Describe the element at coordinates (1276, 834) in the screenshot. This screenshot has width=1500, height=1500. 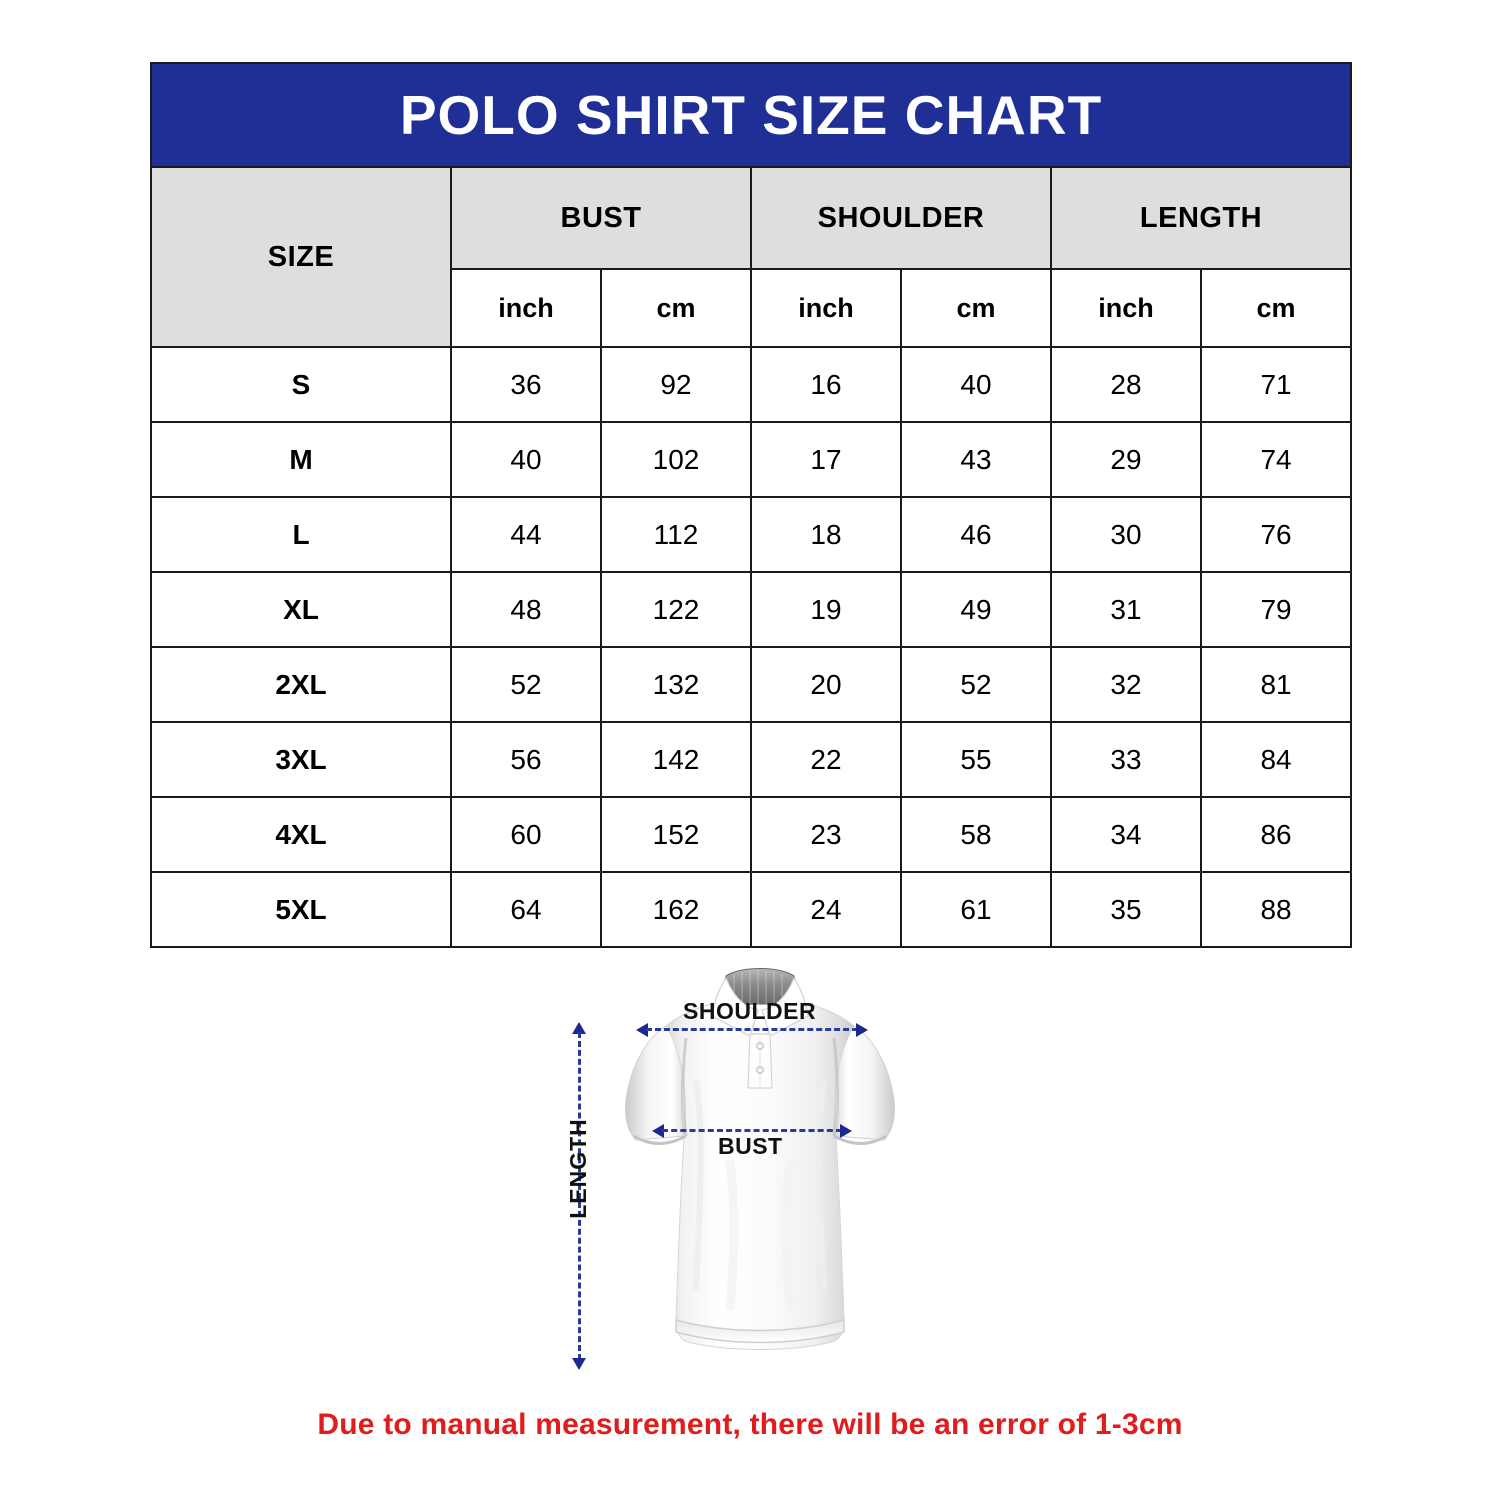
I see `cell-length-cm: 86` at that location.